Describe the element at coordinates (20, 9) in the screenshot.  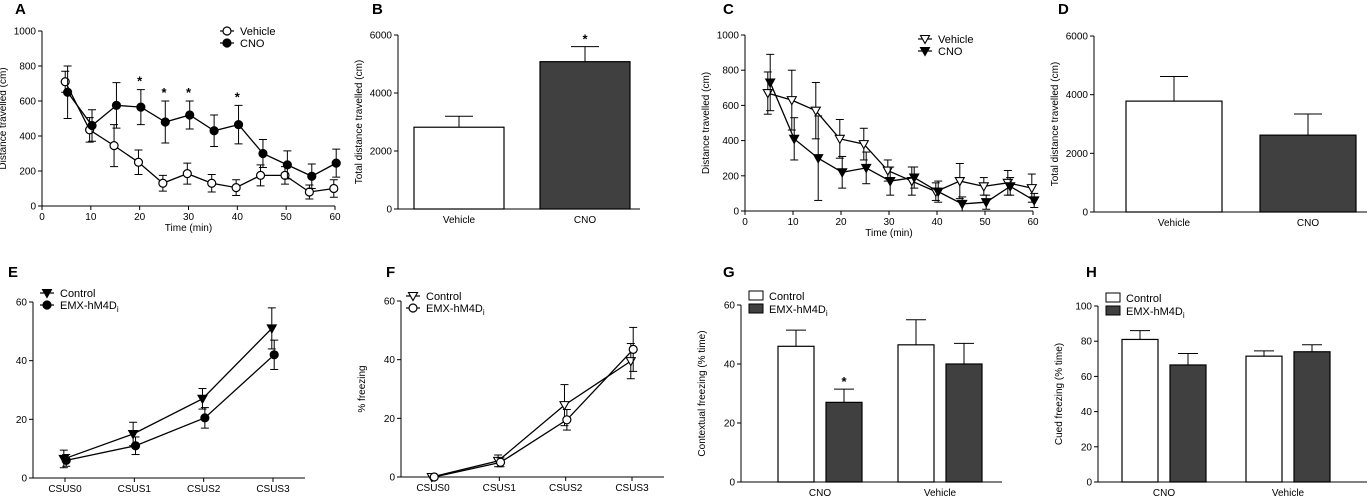
I see `panel-label: A` at that location.